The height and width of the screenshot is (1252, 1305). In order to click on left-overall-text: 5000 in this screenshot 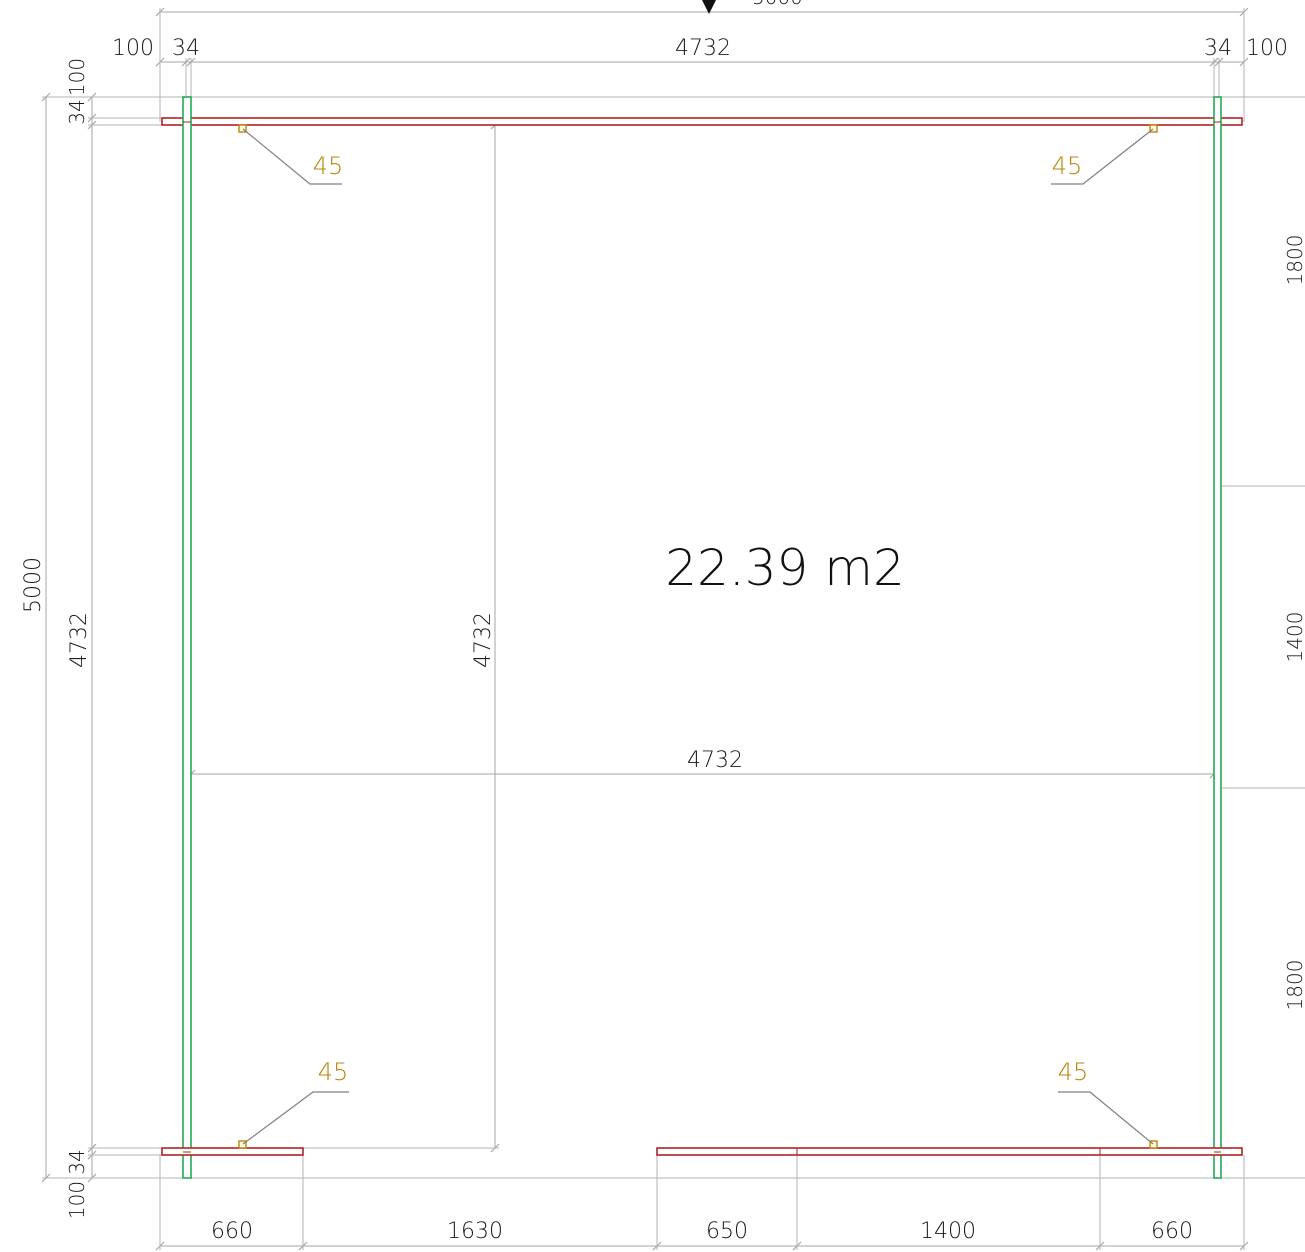, I will do `click(33, 585)`.